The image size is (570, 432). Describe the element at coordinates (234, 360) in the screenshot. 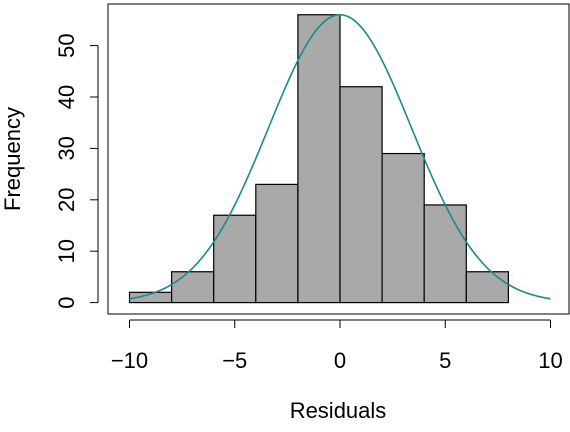

I see `x-tick-label-1: −5` at that location.